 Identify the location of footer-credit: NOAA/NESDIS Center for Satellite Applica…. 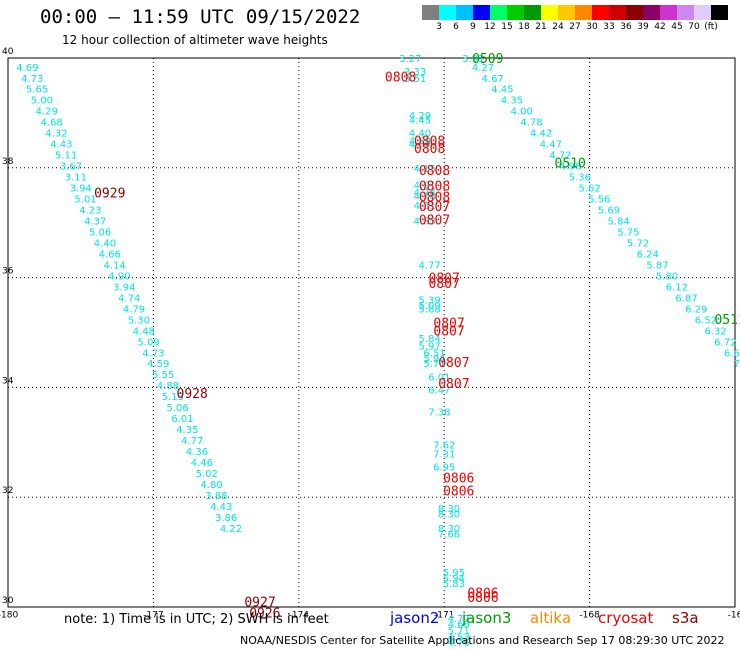
(482, 640).